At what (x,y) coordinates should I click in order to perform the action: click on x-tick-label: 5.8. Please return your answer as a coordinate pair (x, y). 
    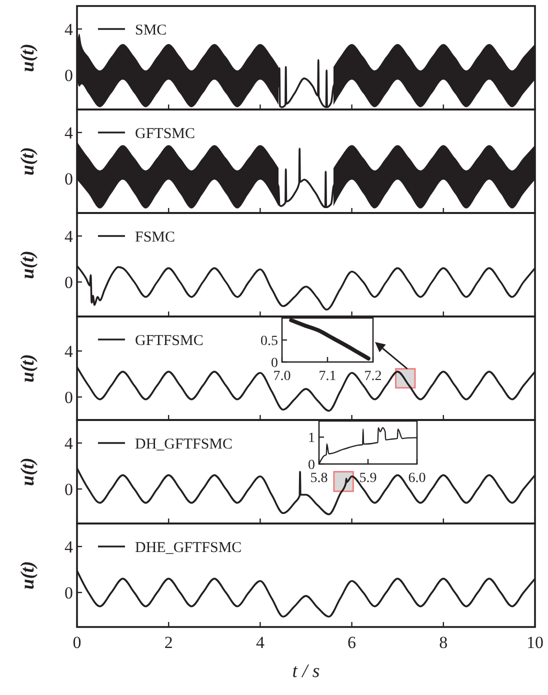
    Looking at the image, I should click on (319, 478).